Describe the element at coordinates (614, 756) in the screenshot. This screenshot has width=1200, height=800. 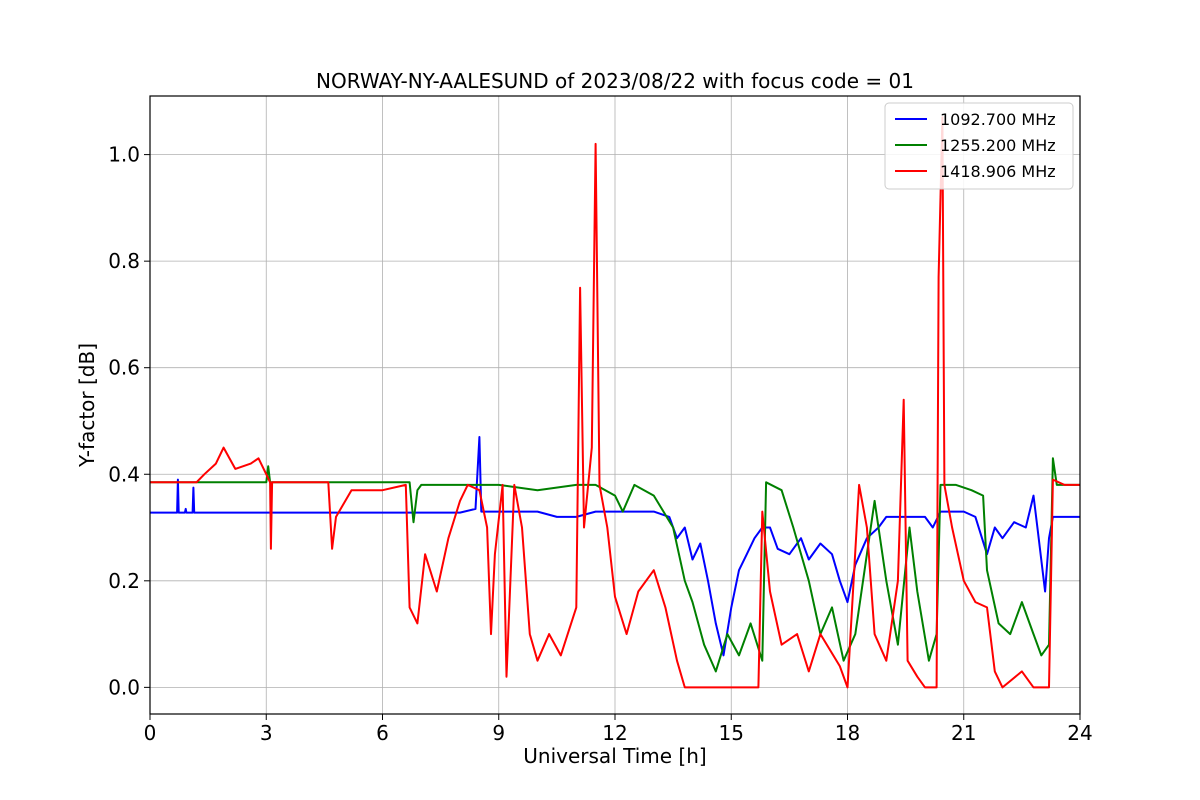
I see `x-axis-label: Universal Time [h]` at that location.